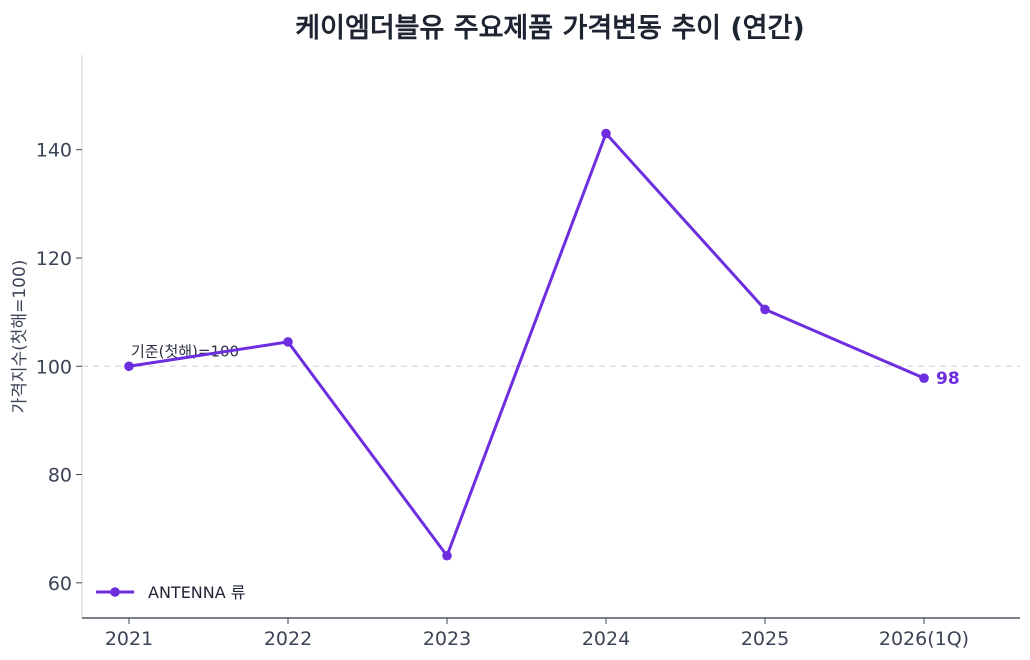 Image resolution: width=1030 pixels, height=660 pixels. What do you see at coordinates (54, 151) in the screenshot?
I see `y-tick-label: 140` at bounding box center [54, 151].